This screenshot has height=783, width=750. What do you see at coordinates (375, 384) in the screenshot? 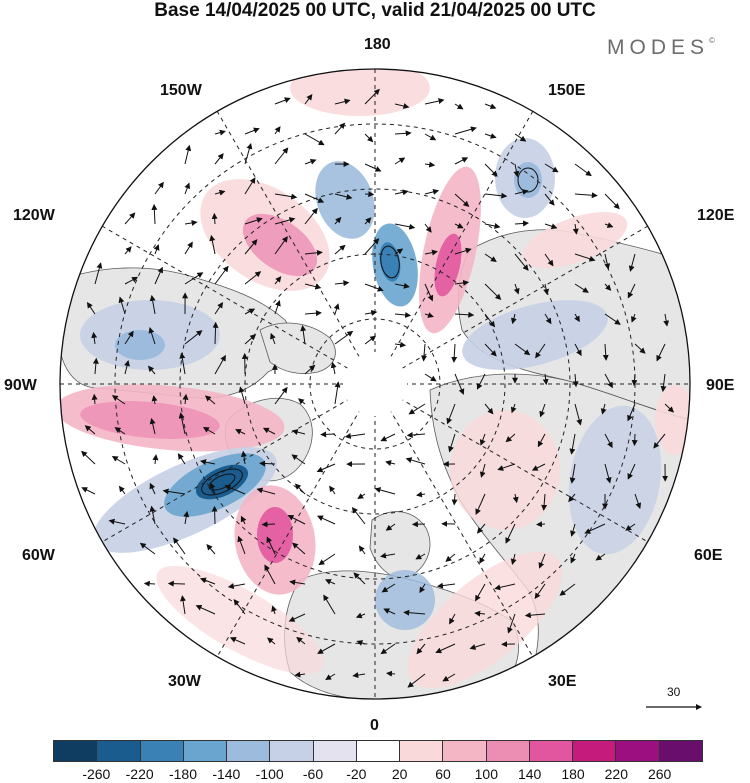
I see `pole-cap` at bounding box center [375, 384].